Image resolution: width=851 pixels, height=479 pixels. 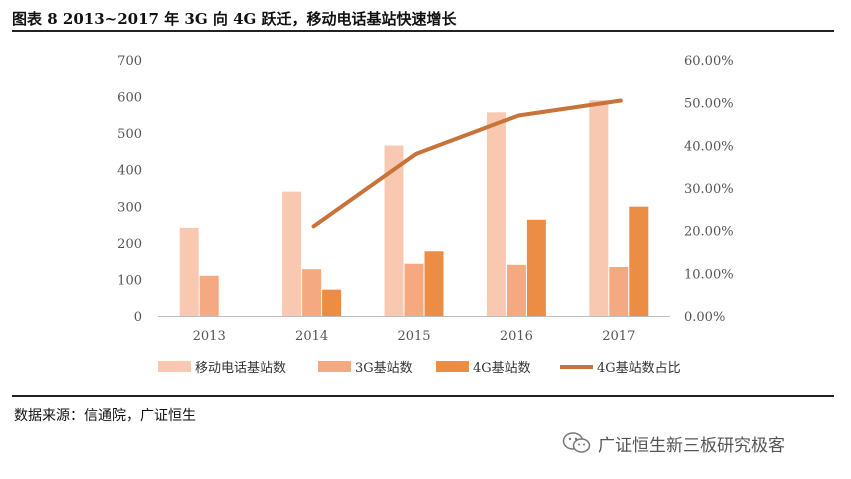 What do you see at coordinates (704, 317) in the screenshot?
I see `y-tick-label-right: 0.00%` at bounding box center [704, 317].